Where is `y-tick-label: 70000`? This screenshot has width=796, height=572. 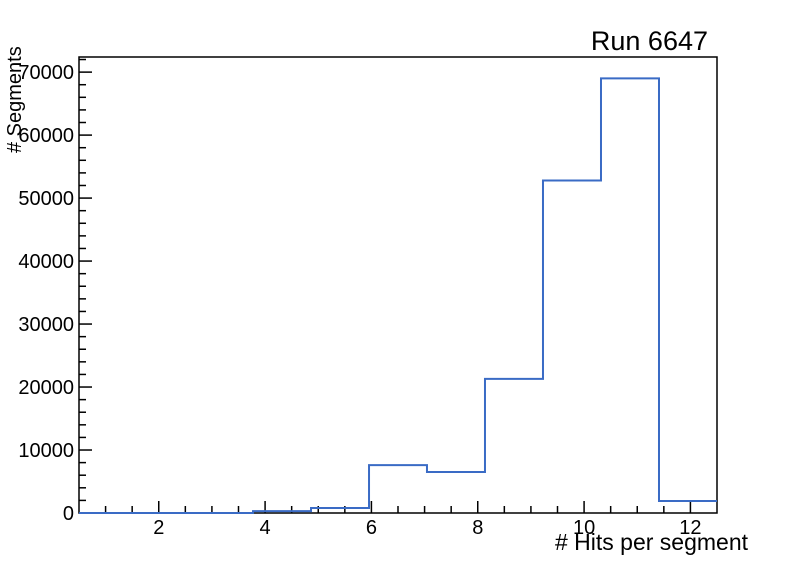
y-tick-label: 70000 is located at coordinates (46, 73).